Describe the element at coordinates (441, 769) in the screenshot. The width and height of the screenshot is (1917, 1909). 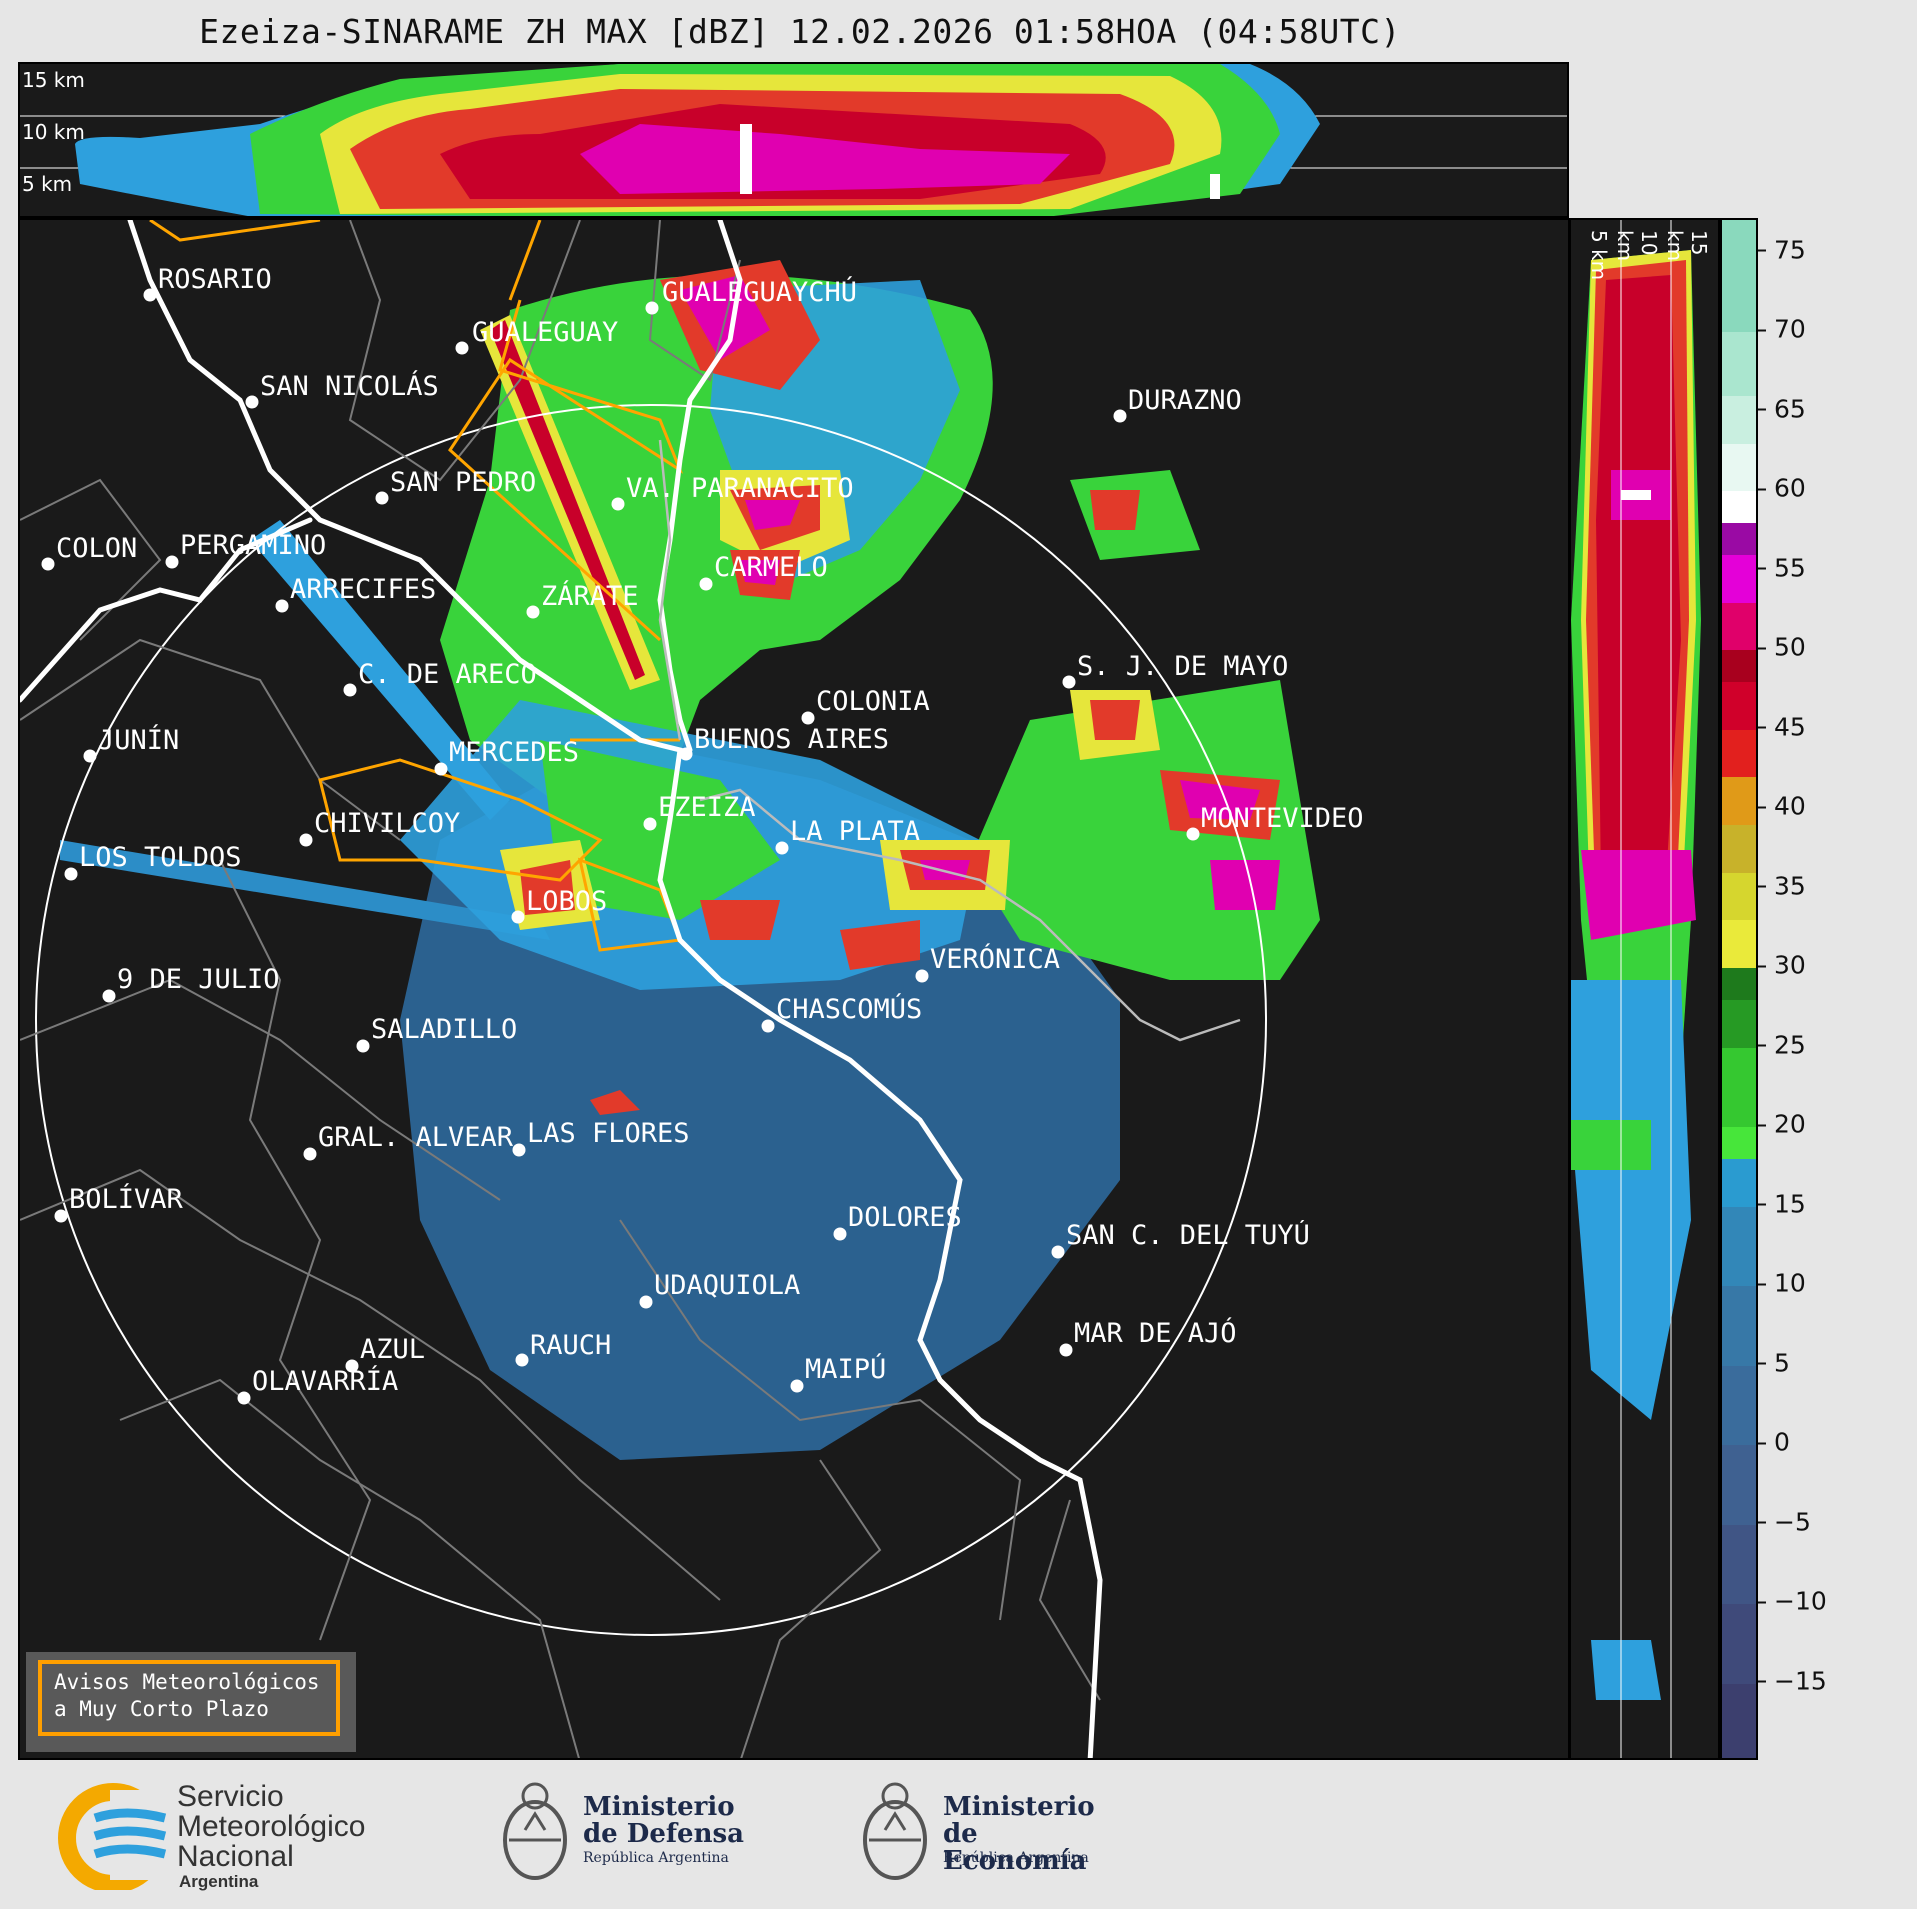
I see `city-dot-mercedes` at that location.